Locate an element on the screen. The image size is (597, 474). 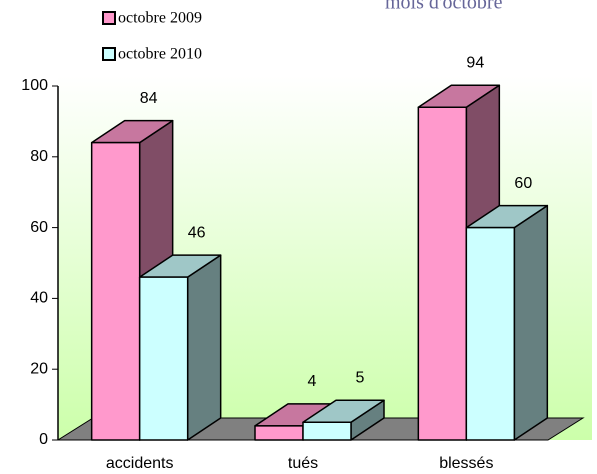
value-label: 4 is located at coordinates (312, 381).